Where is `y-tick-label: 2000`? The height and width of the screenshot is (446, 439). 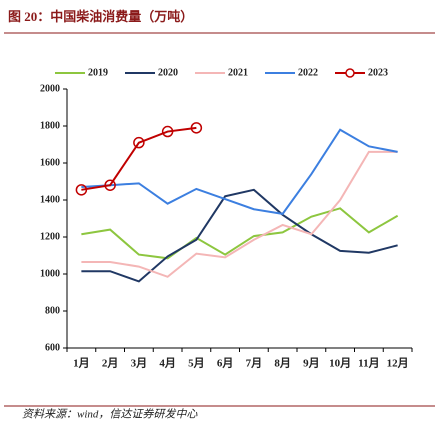
y-tick-label: 2000 is located at coordinates (50, 88).